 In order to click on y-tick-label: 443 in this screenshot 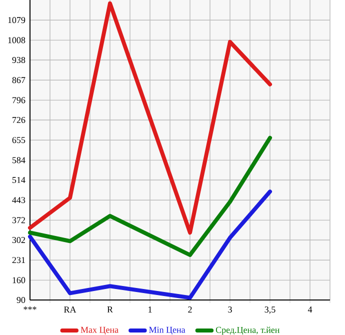, I will do `click(19, 200)`.